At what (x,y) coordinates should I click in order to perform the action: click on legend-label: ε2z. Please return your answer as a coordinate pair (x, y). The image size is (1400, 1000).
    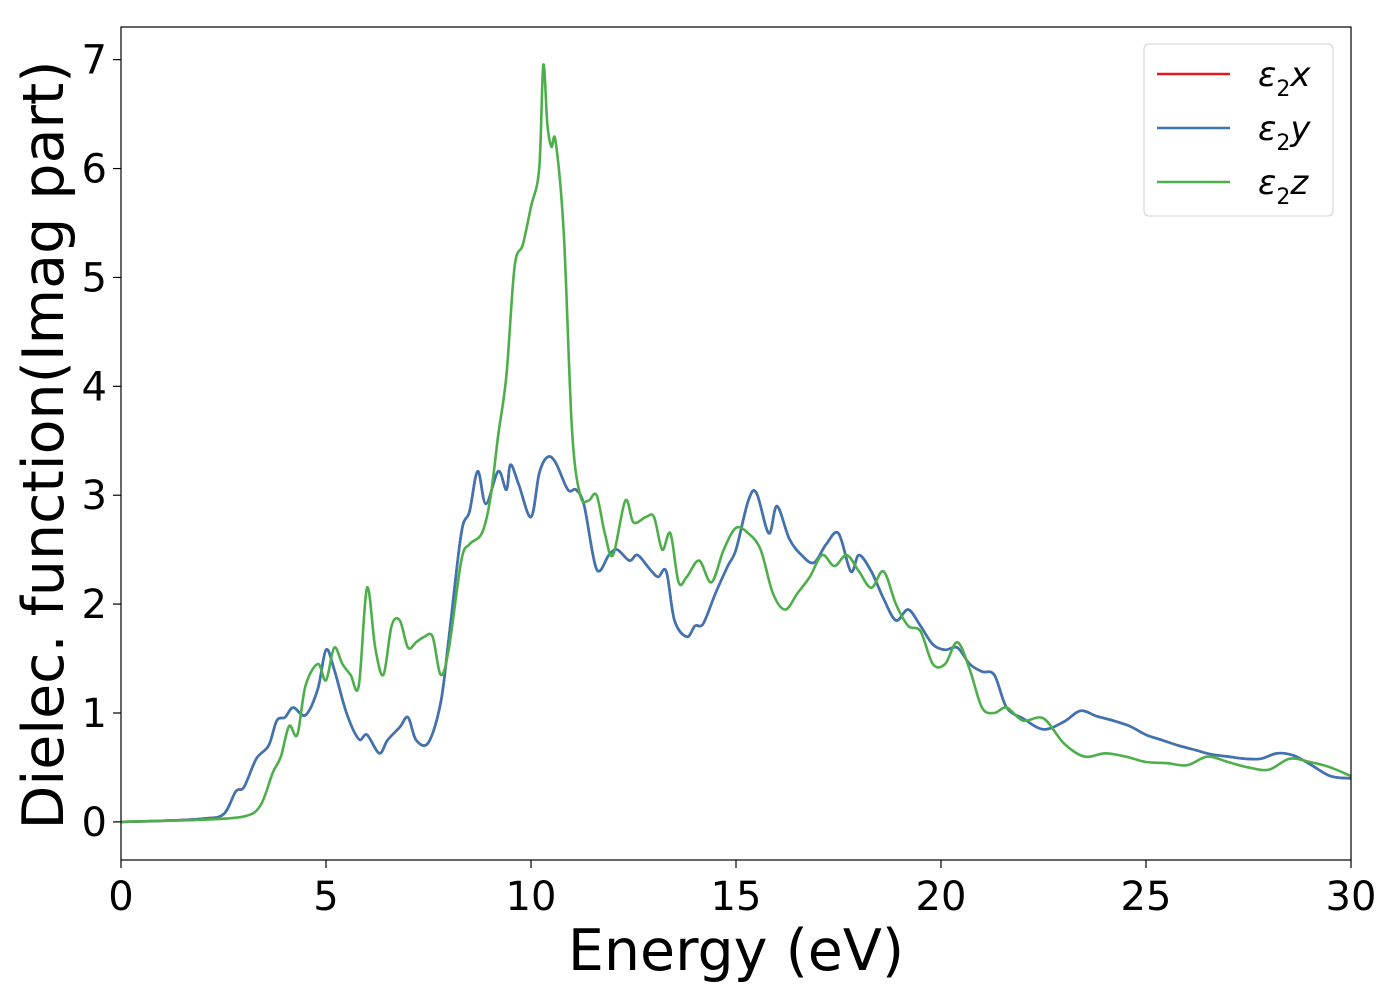
    Looking at the image, I should click on (1283, 186).